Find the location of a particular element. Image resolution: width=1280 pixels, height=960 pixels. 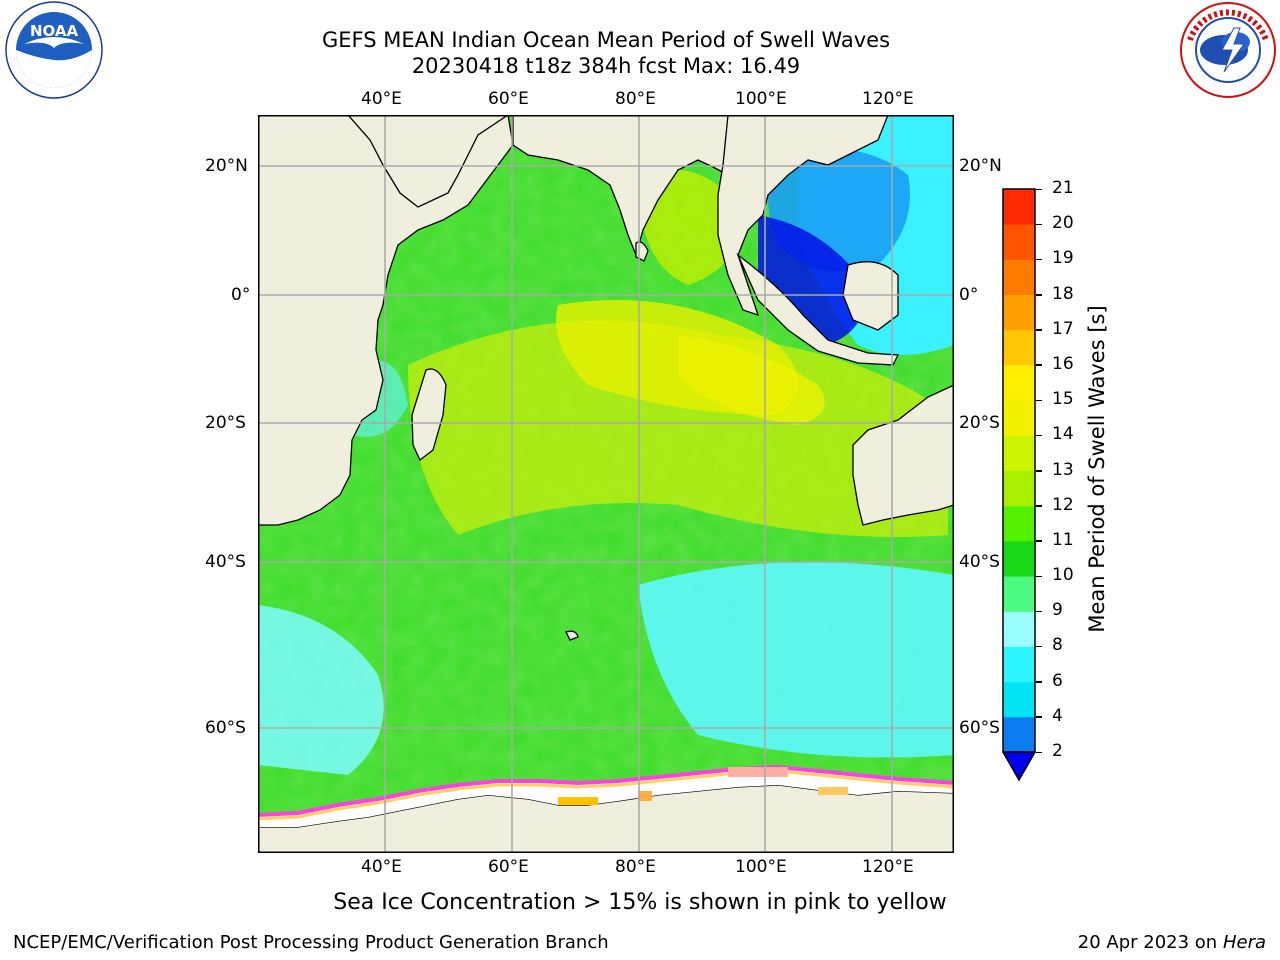

colorbar-under-arrow is located at coordinates (1019, 766).